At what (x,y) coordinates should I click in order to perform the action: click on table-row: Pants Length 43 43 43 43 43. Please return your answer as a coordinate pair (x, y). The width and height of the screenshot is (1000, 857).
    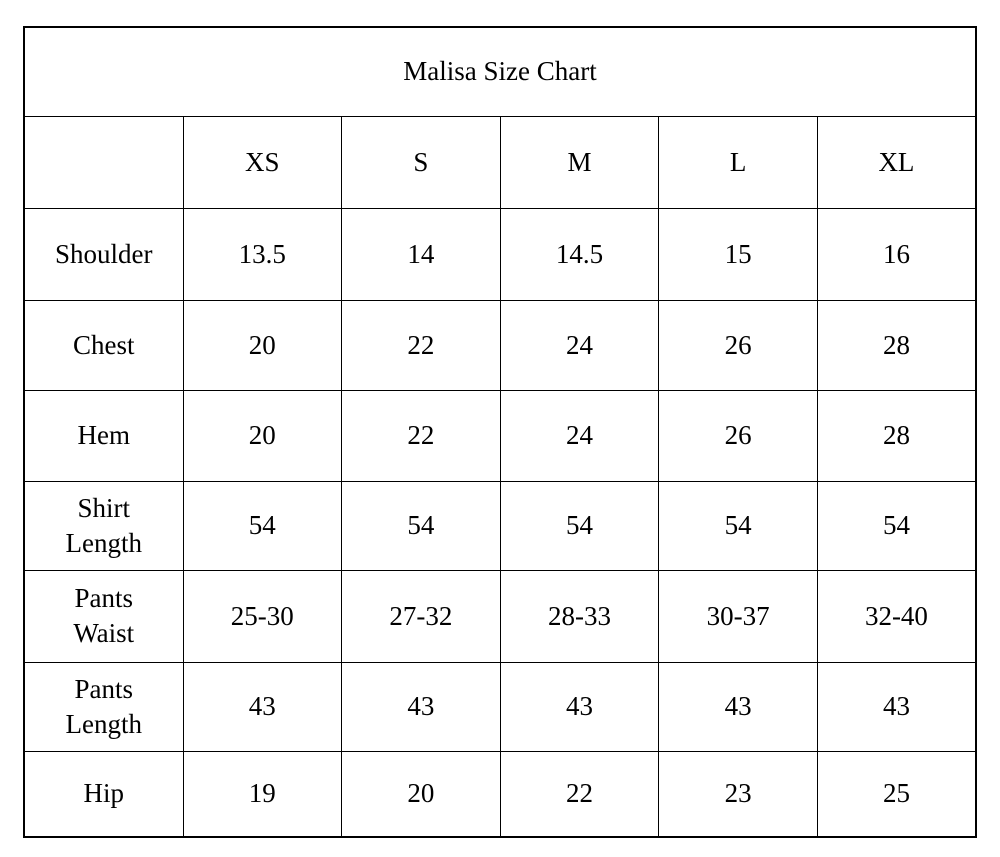
    Looking at the image, I should click on (500, 706).